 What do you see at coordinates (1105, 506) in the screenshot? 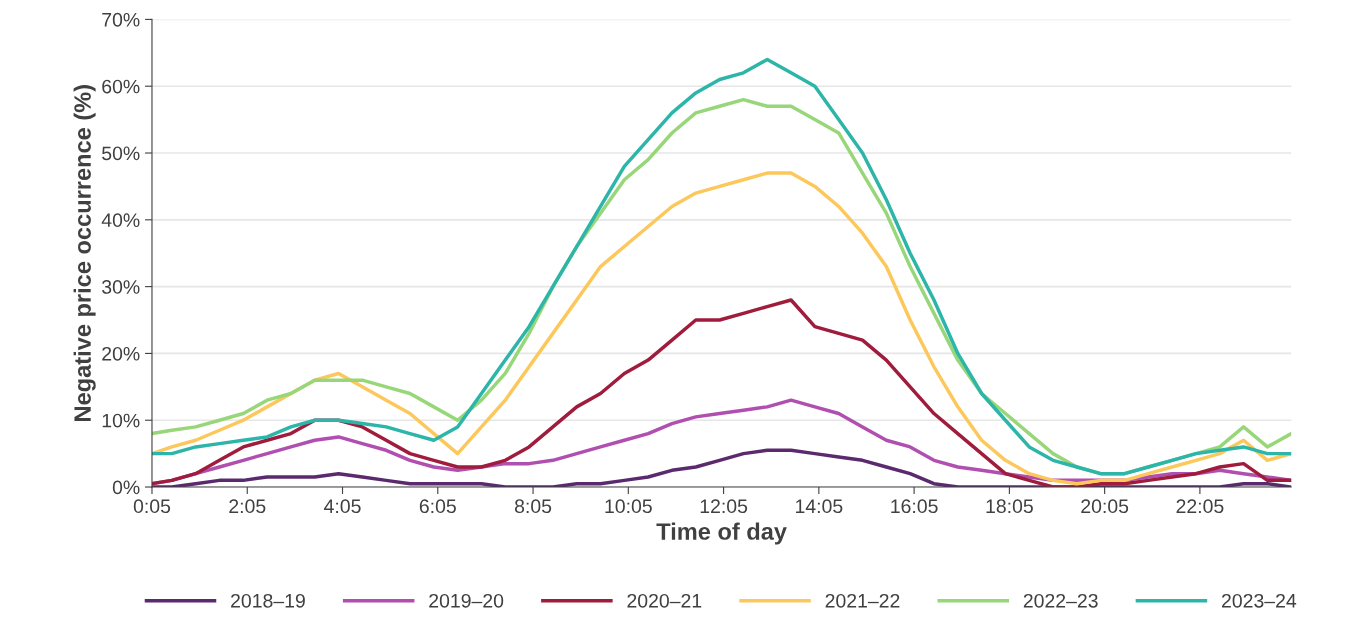
I see `x-tick-label: 20:05` at bounding box center [1105, 506].